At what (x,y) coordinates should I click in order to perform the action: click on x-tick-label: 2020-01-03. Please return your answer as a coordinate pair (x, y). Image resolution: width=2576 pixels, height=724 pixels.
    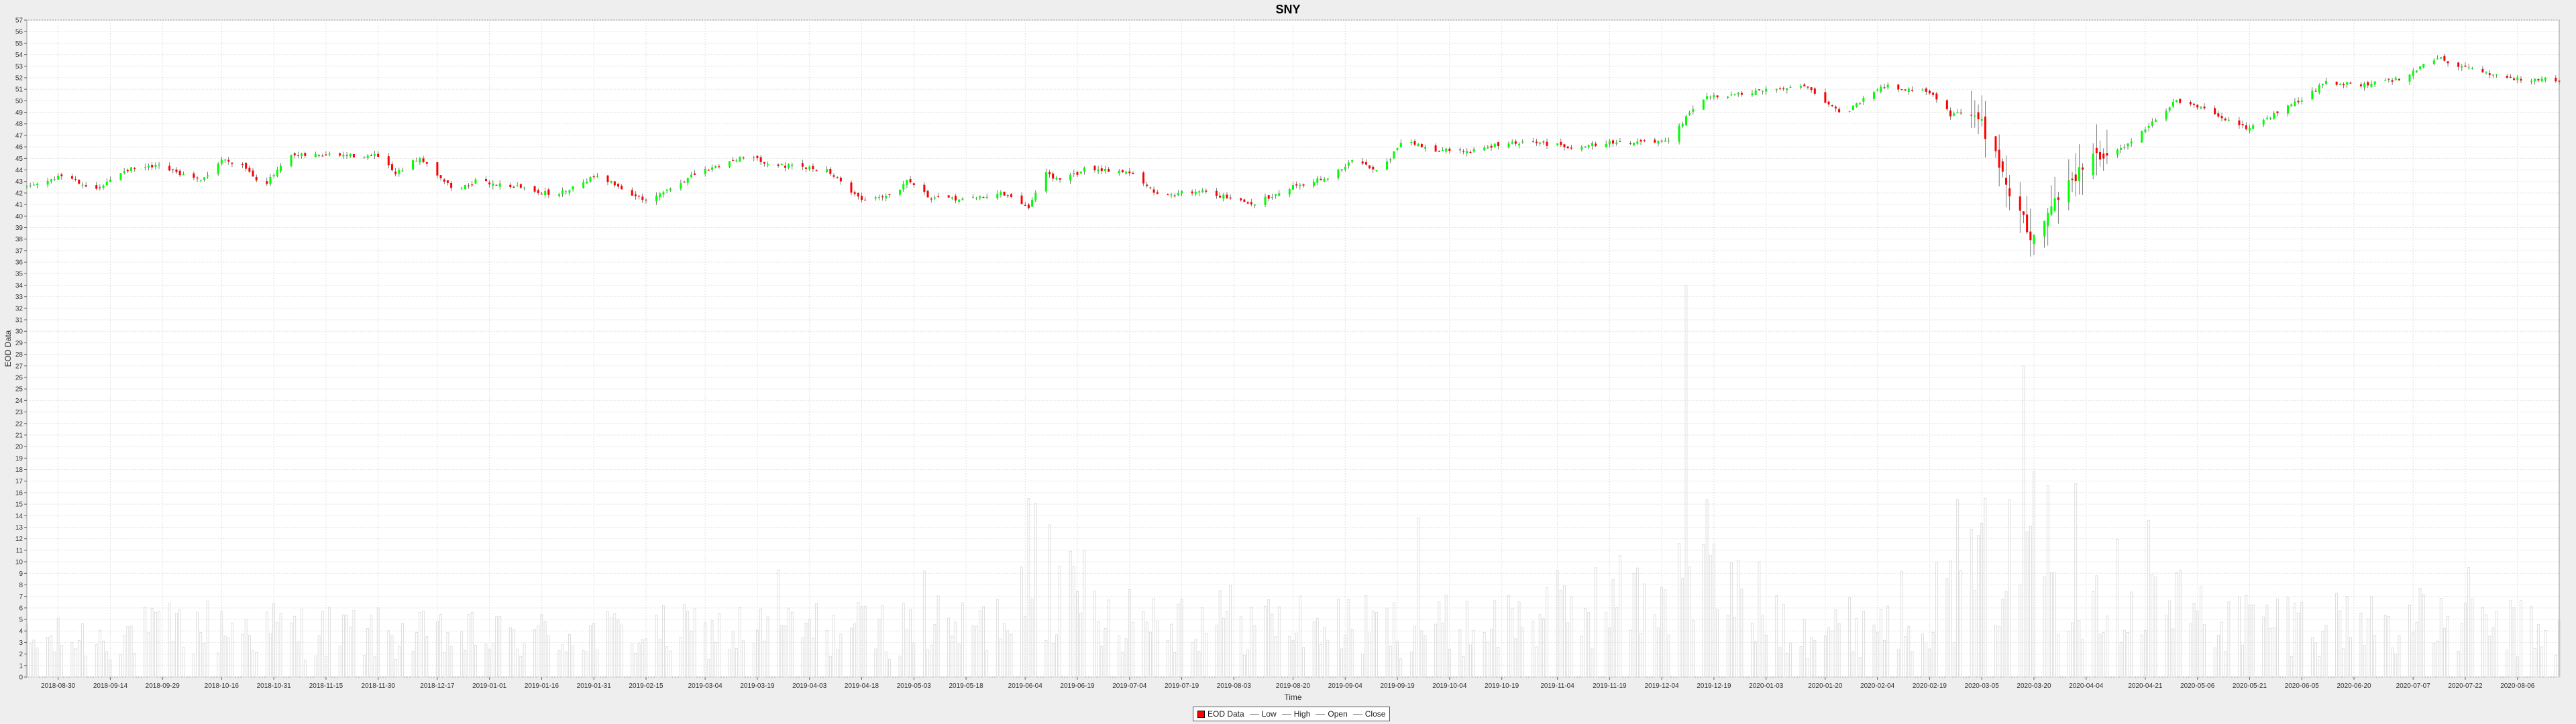
    Looking at the image, I should click on (1766, 686).